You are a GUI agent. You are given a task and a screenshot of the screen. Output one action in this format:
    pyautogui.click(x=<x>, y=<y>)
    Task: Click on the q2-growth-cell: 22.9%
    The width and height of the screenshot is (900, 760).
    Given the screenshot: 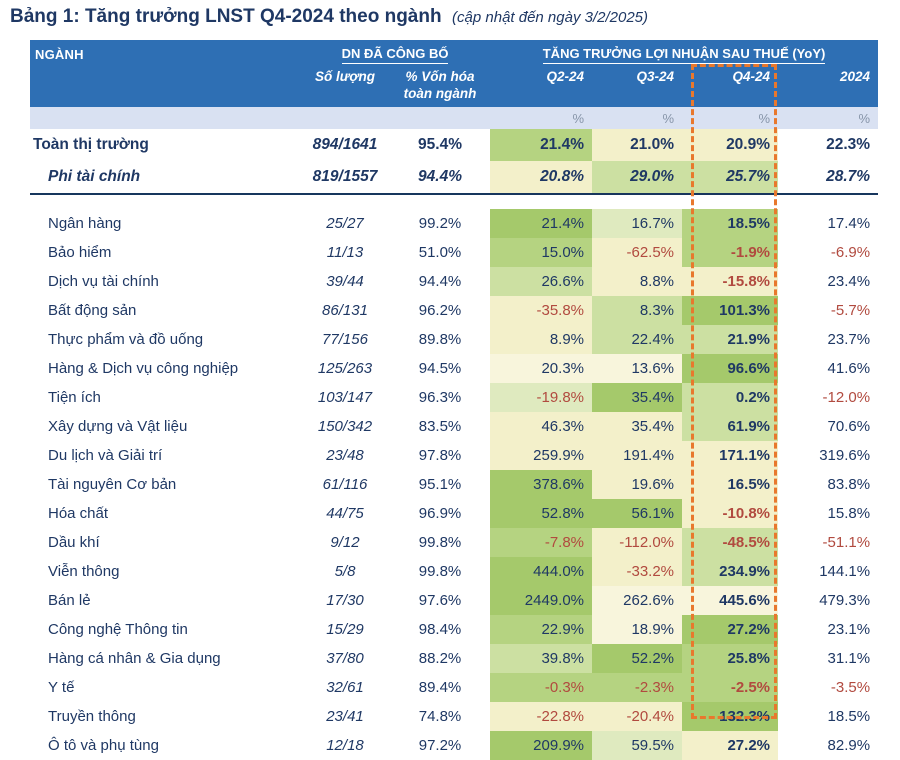 What is the action you would take?
    pyautogui.click(x=541, y=629)
    